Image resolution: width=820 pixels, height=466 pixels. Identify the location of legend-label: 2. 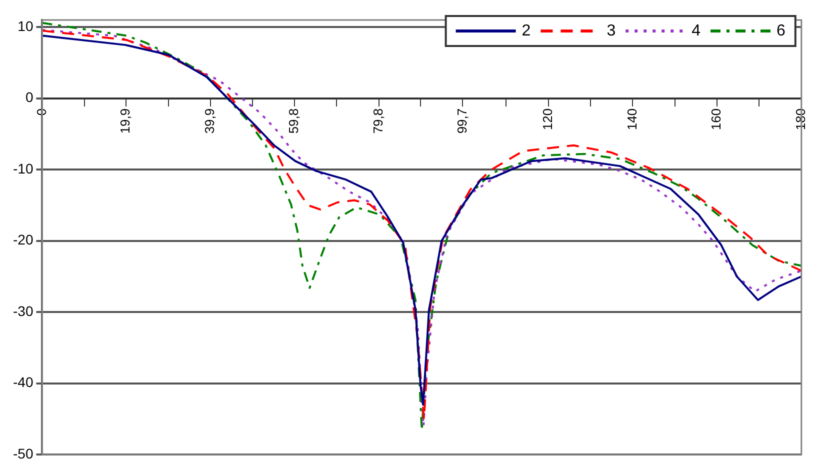
(526, 31).